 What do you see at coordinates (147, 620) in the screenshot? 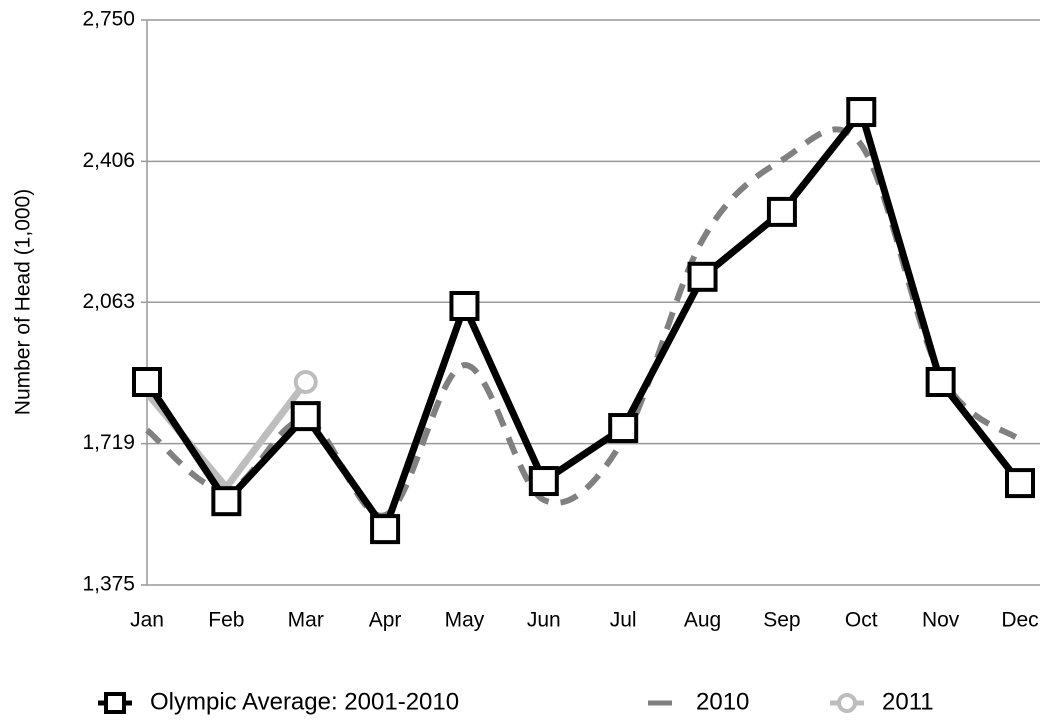
I see `x-tick-label: Jan` at bounding box center [147, 620].